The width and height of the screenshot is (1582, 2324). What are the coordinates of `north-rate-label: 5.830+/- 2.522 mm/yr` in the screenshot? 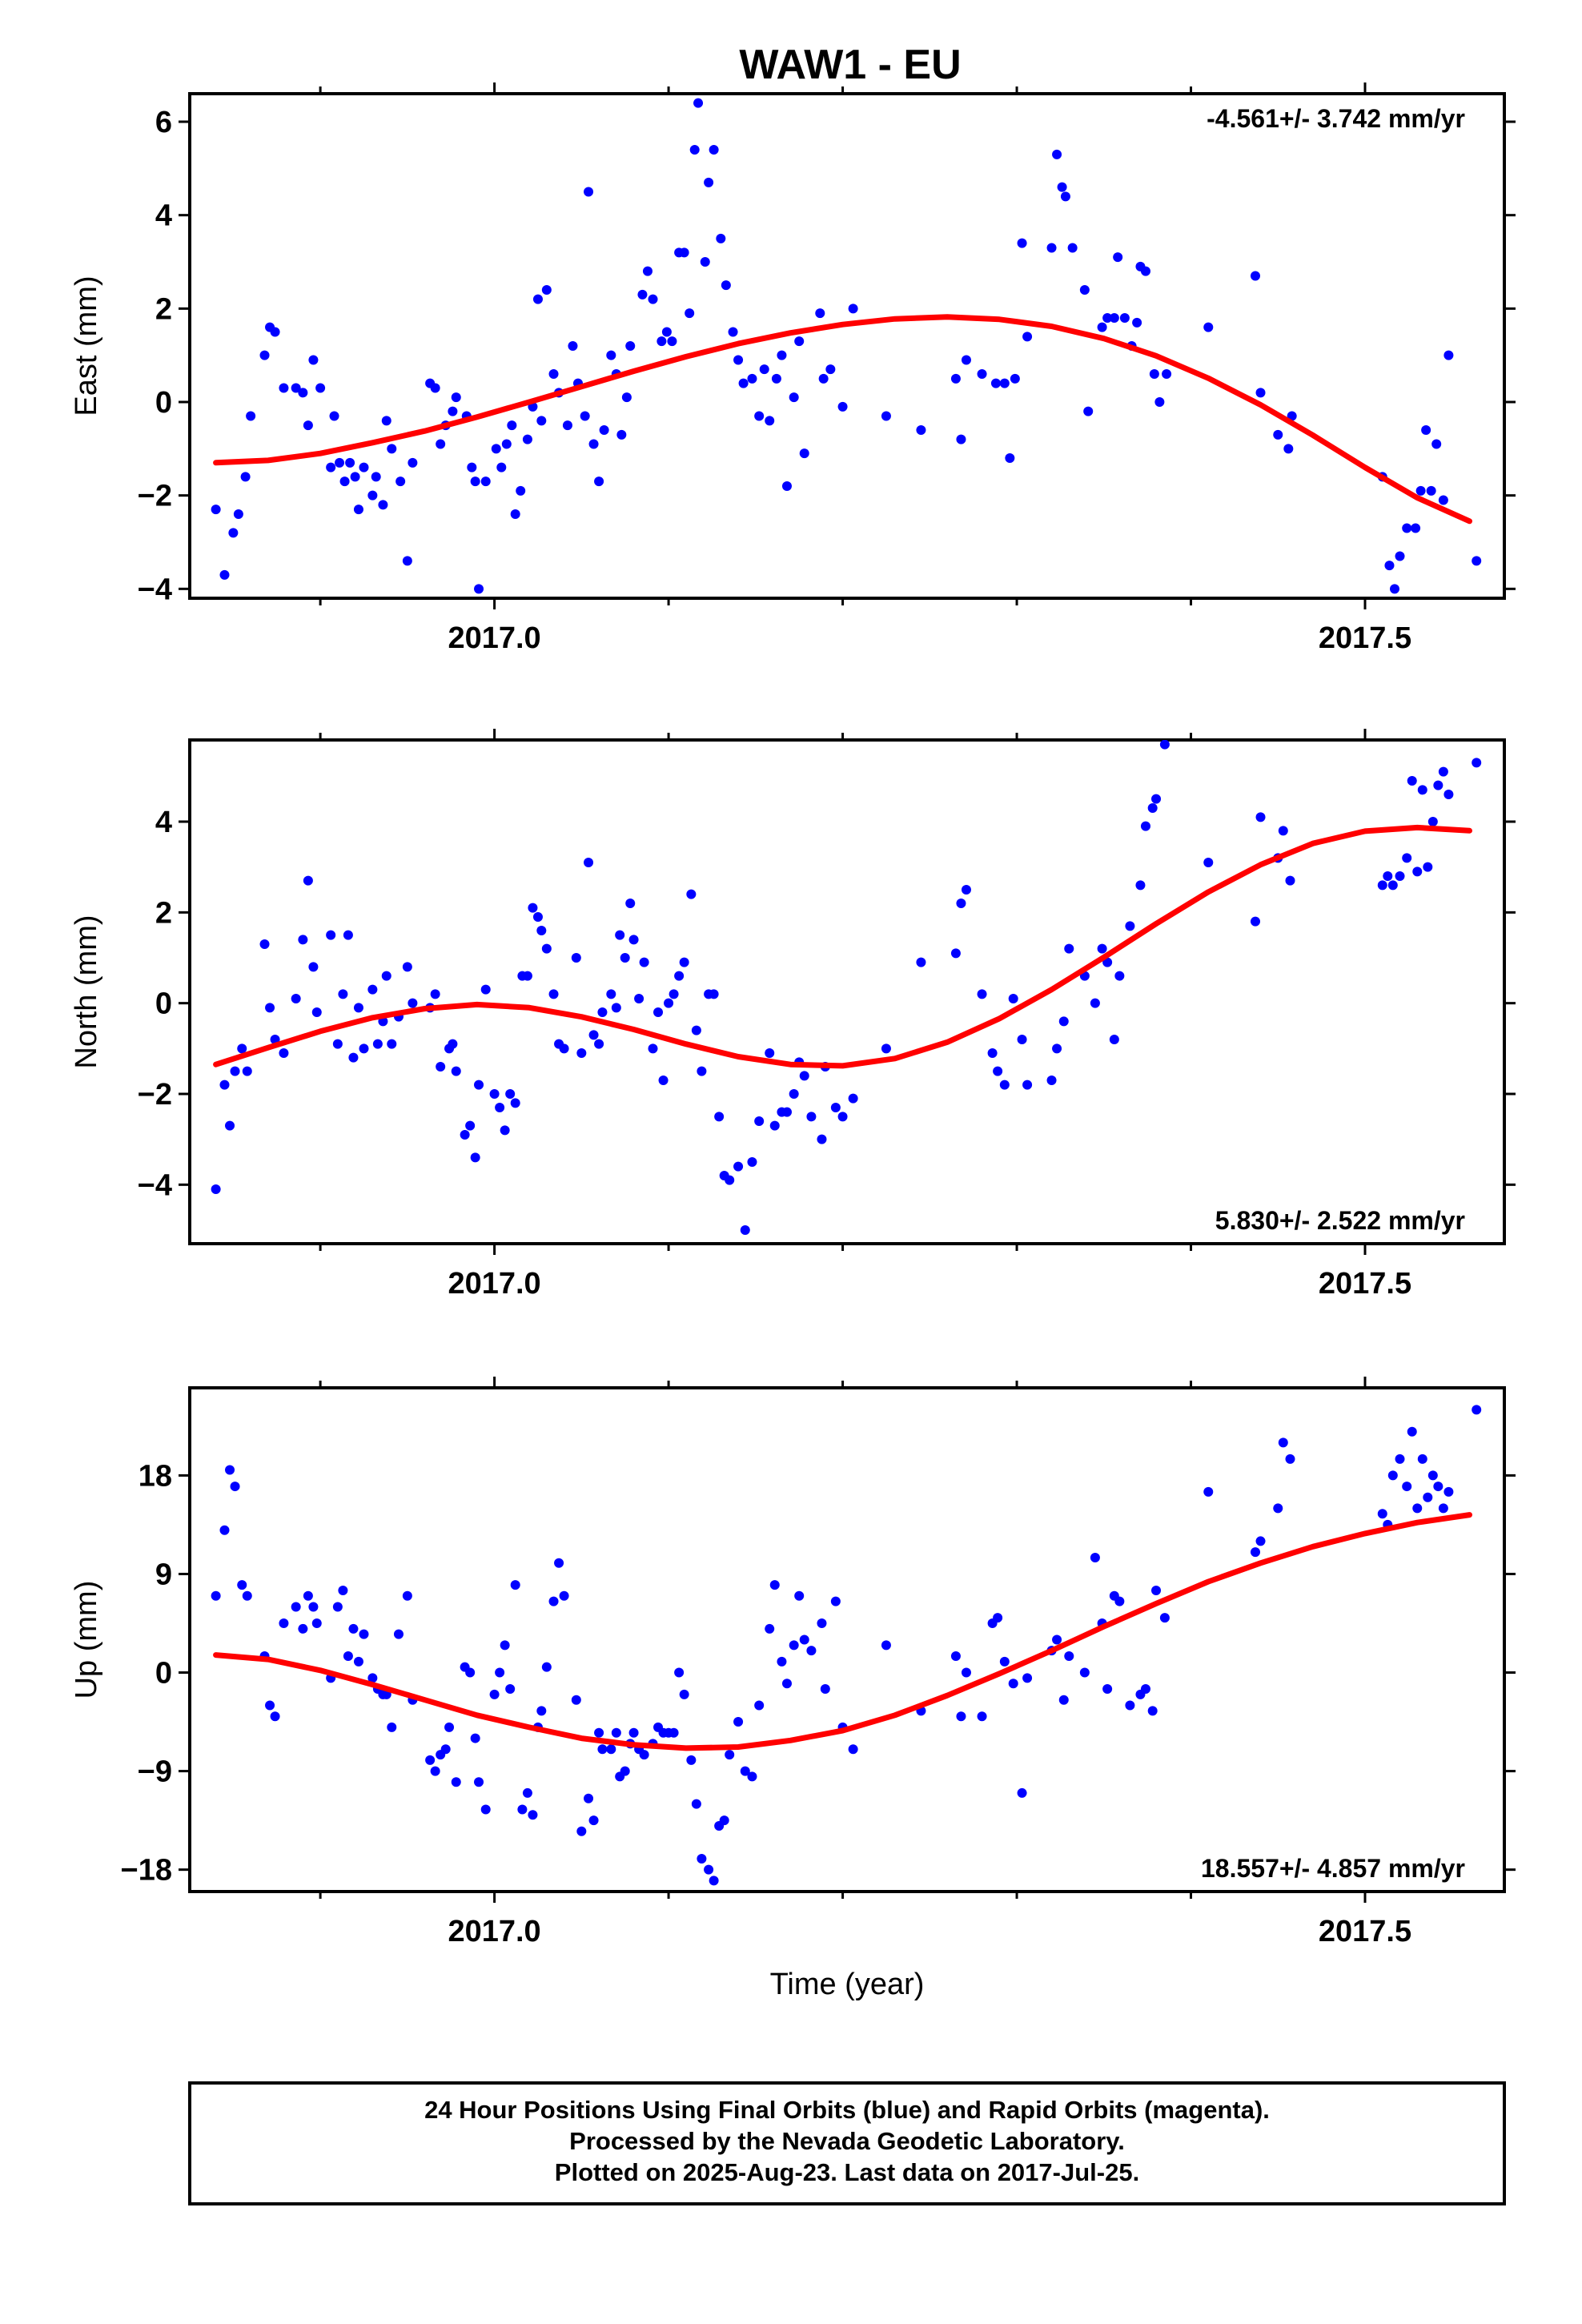 It's located at (1340, 1220).